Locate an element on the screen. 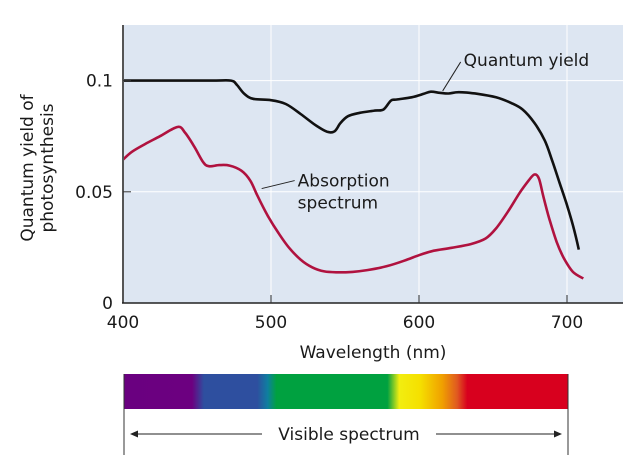 This screenshot has height=468, width=640. y-tick-label: 0 is located at coordinates (107, 304).